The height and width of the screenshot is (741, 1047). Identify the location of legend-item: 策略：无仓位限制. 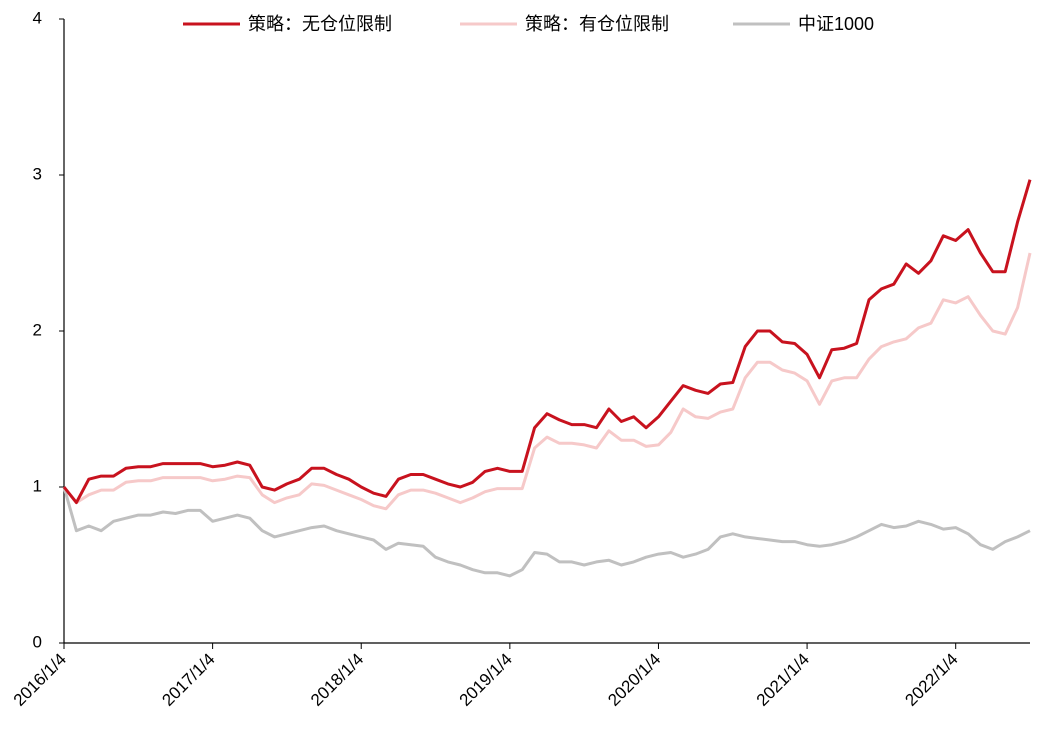
(287, 24).